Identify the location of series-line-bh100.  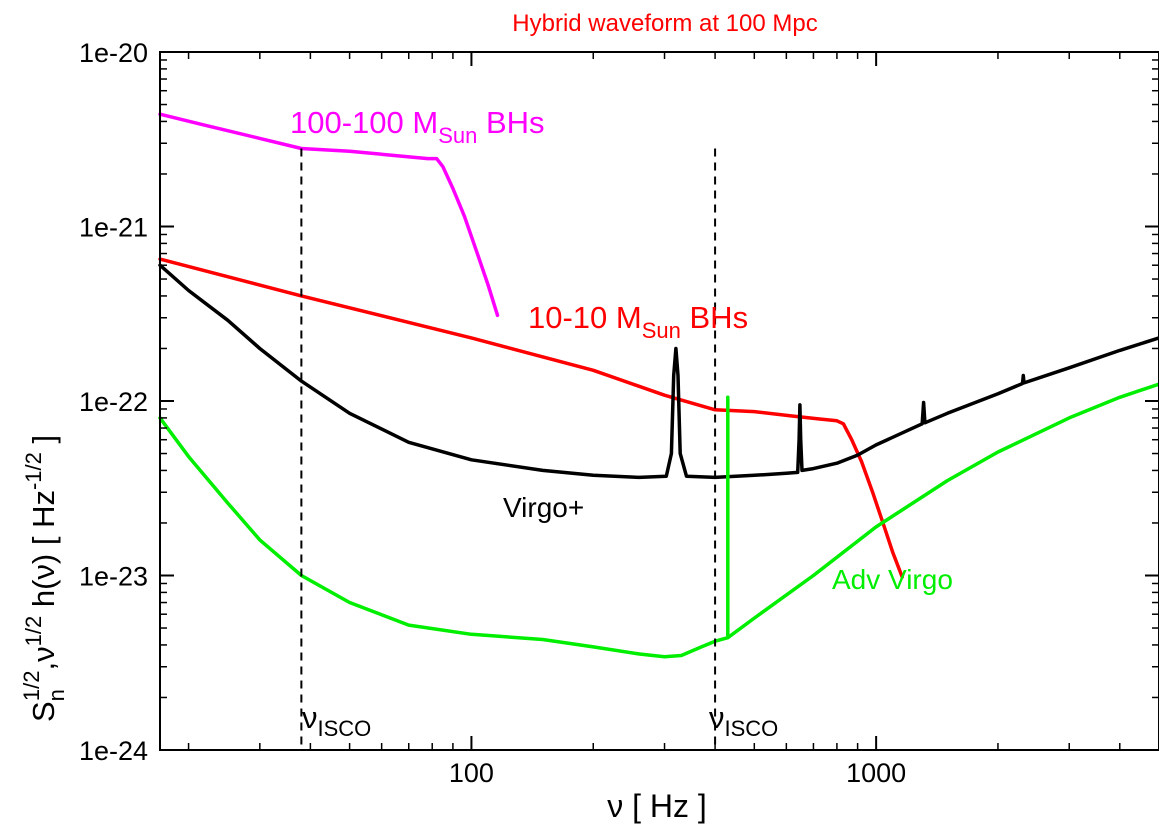
(329, 215).